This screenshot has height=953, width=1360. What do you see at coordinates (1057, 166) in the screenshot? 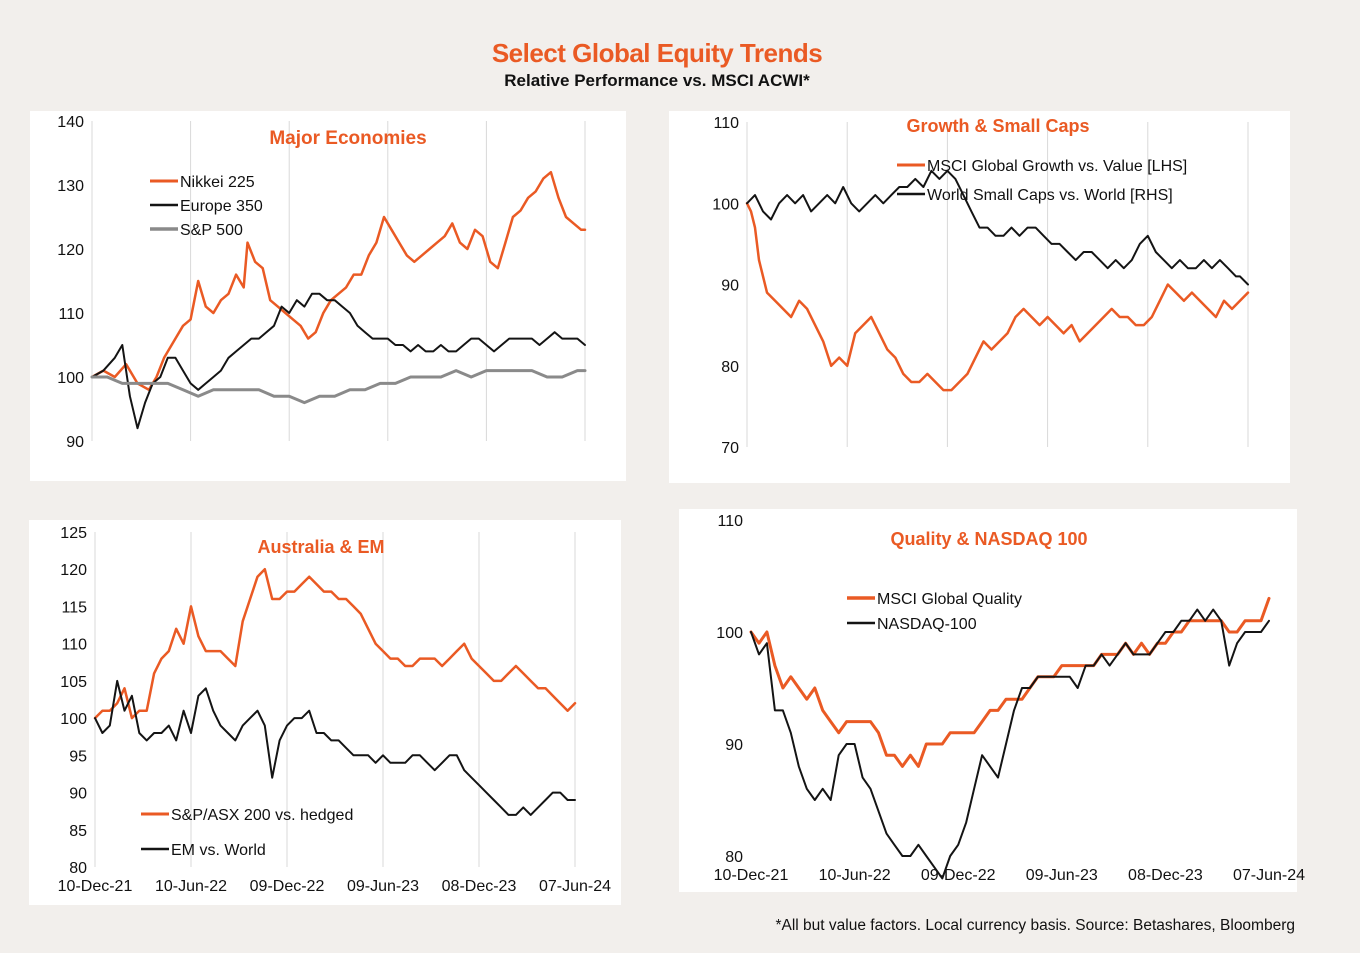
I see `legend-label: MSCI Global Growth vs. Value [LHS]` at bounding box center [1057, 166].